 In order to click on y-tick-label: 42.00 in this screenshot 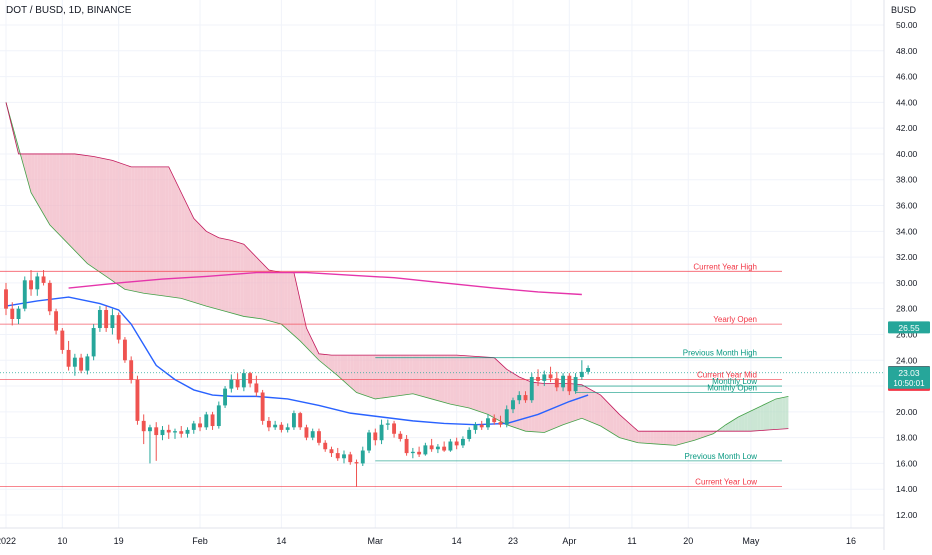, I will do `click(907, 128)`.